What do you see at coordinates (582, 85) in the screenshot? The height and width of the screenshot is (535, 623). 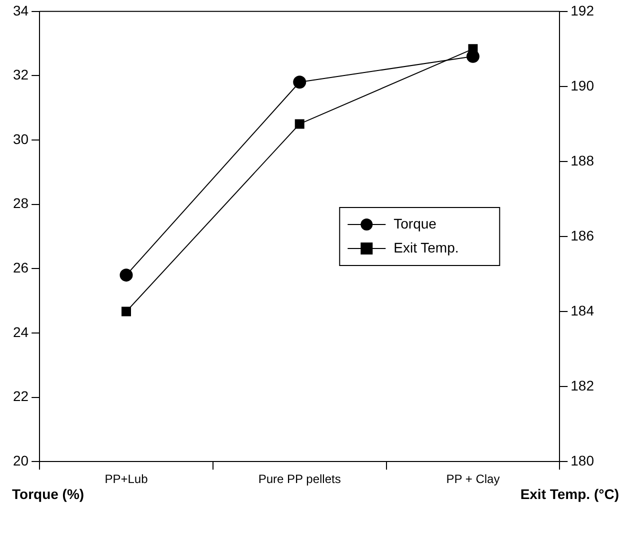 I see `y2-tick-label: 190` at bounding box center [582, 85].